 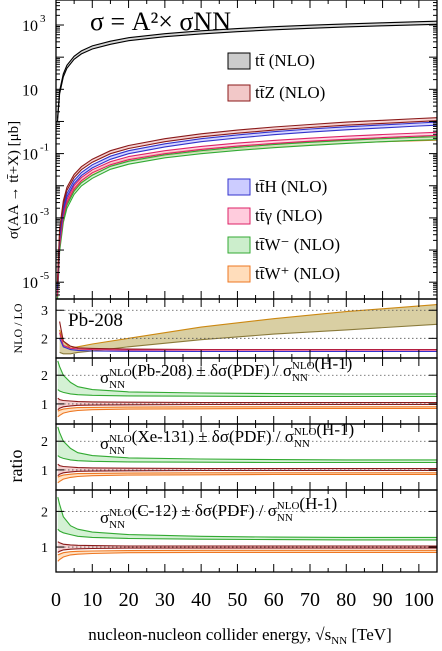 What do you see at coordinates (369, 634) in the screenshot?
I see `x-axis-label-unit: [TeV]` at bounding box center [369, 634].